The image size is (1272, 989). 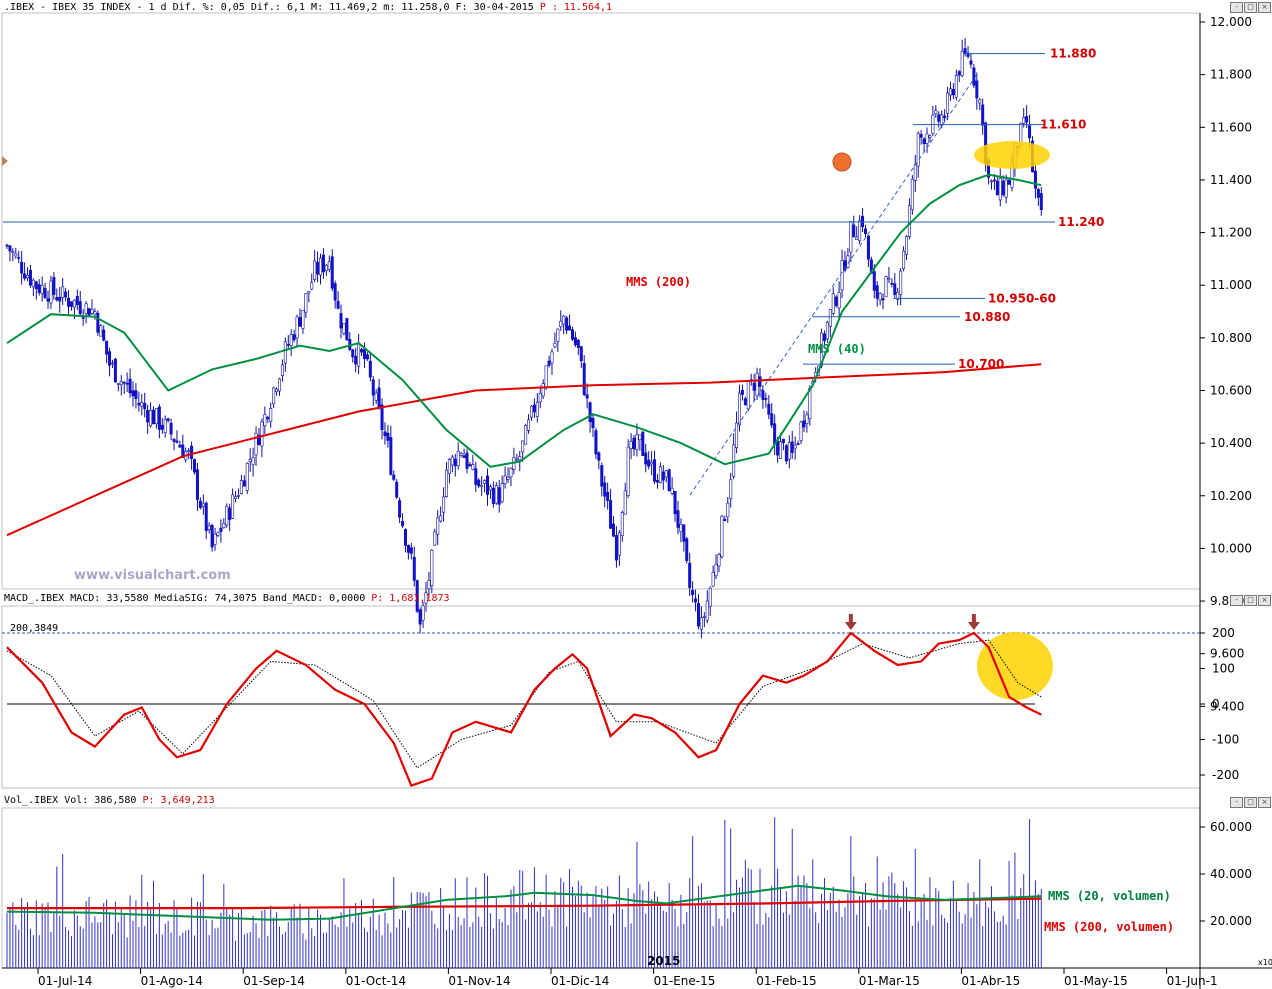 I want to click on level-label: 11.610, so click(x=1063, y=125).